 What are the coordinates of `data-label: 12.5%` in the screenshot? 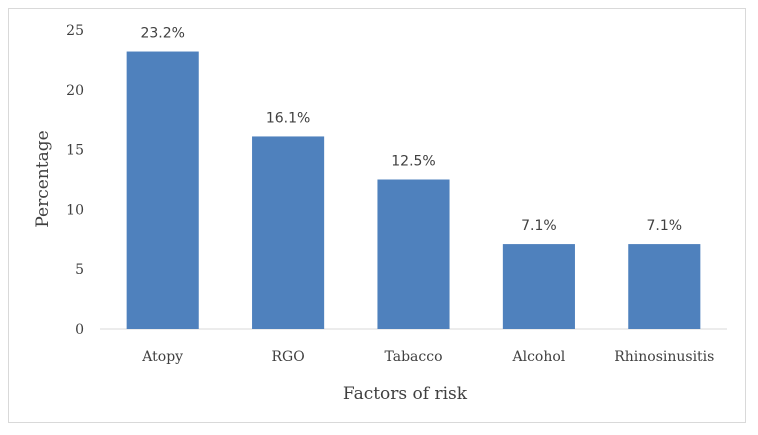 It's located at (413, 162).